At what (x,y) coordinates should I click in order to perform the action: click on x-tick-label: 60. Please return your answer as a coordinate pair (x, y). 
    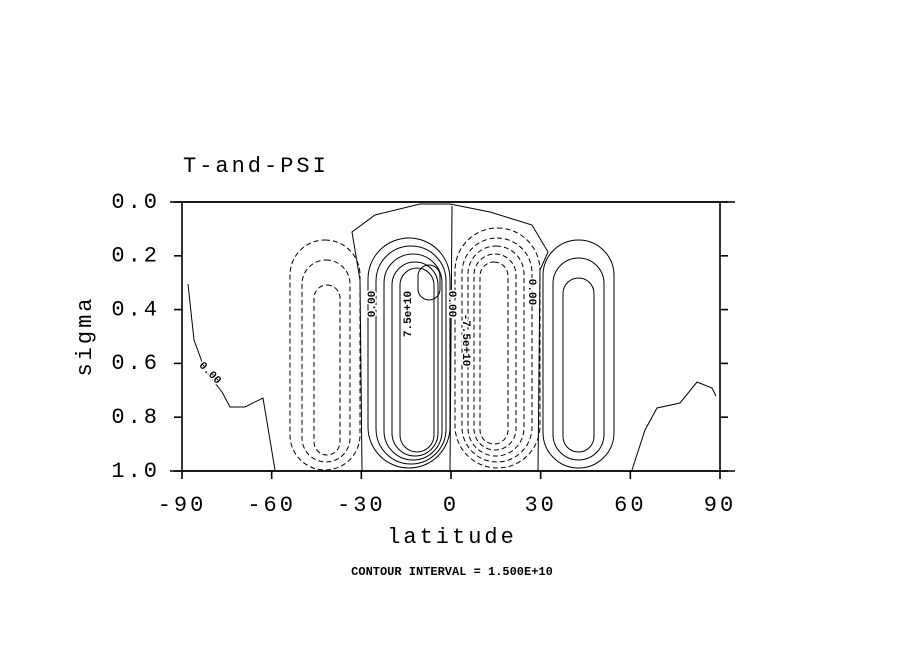
    Looking at the image, I should click on (630, 505).